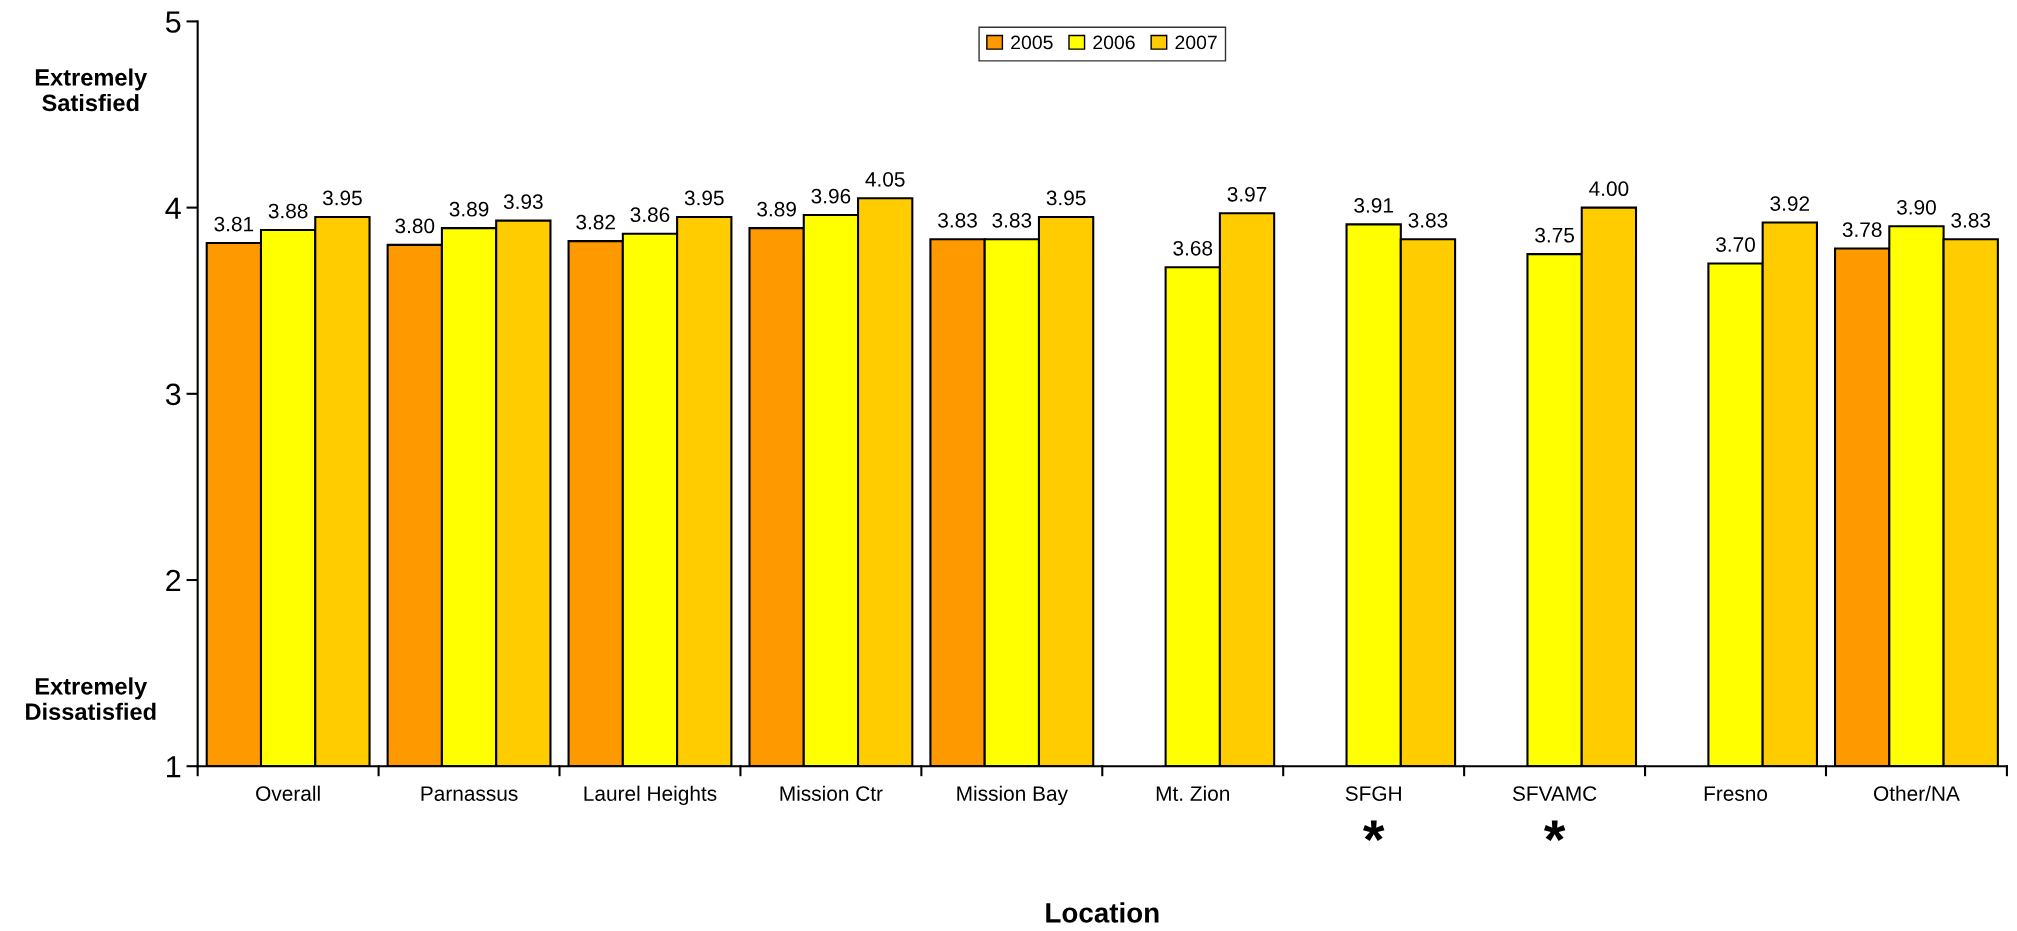 The width and height of the screenshot is (2017, 931). What do you see at coordinates (831, 196) in the screenshot?
I see `data-label: 3.96` at bounding box center [831, 196].